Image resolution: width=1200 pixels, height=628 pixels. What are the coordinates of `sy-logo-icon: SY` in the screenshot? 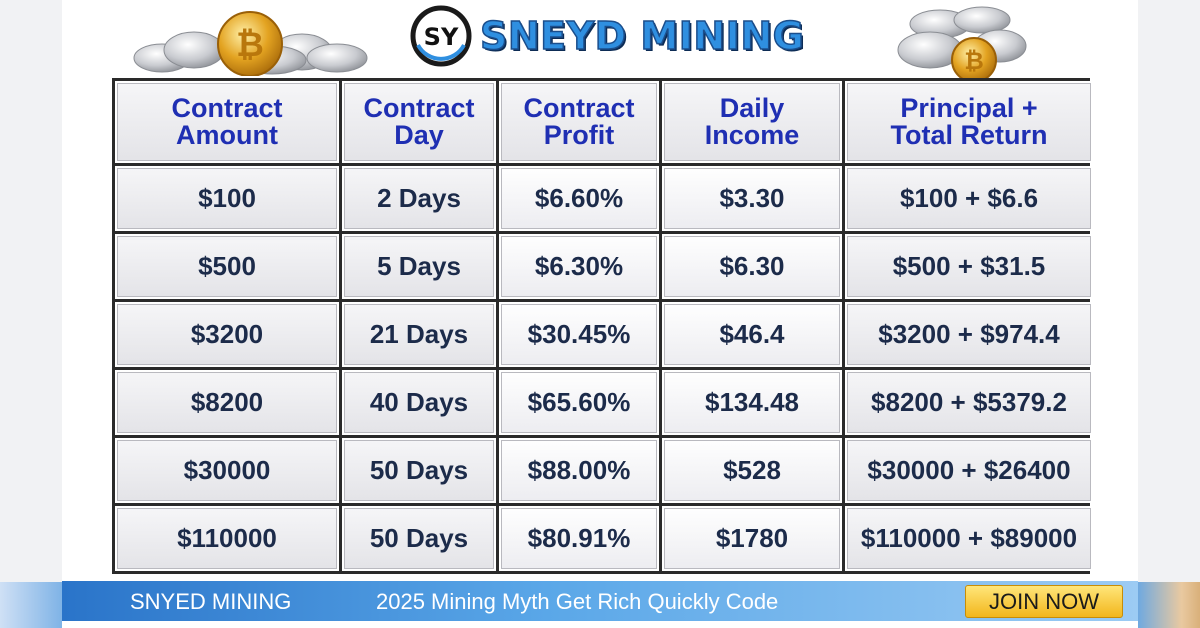 It's located at (441, 36).